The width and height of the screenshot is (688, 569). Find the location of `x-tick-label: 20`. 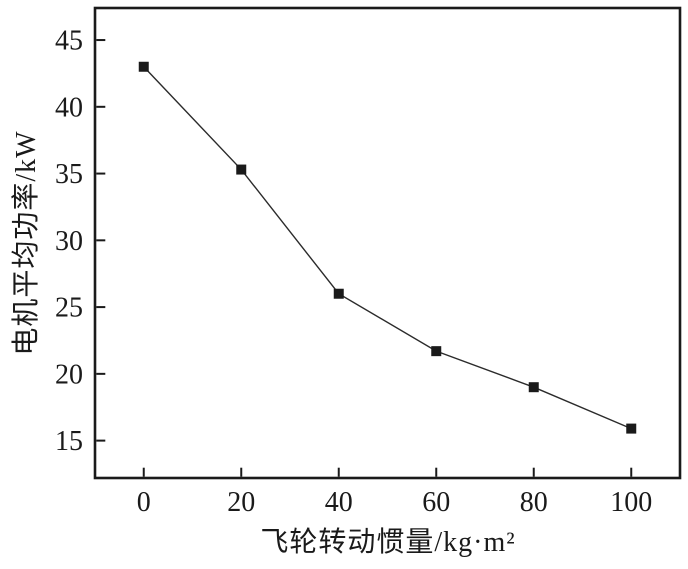

x-tick-label: 20 is located at coordinates (241, 502).